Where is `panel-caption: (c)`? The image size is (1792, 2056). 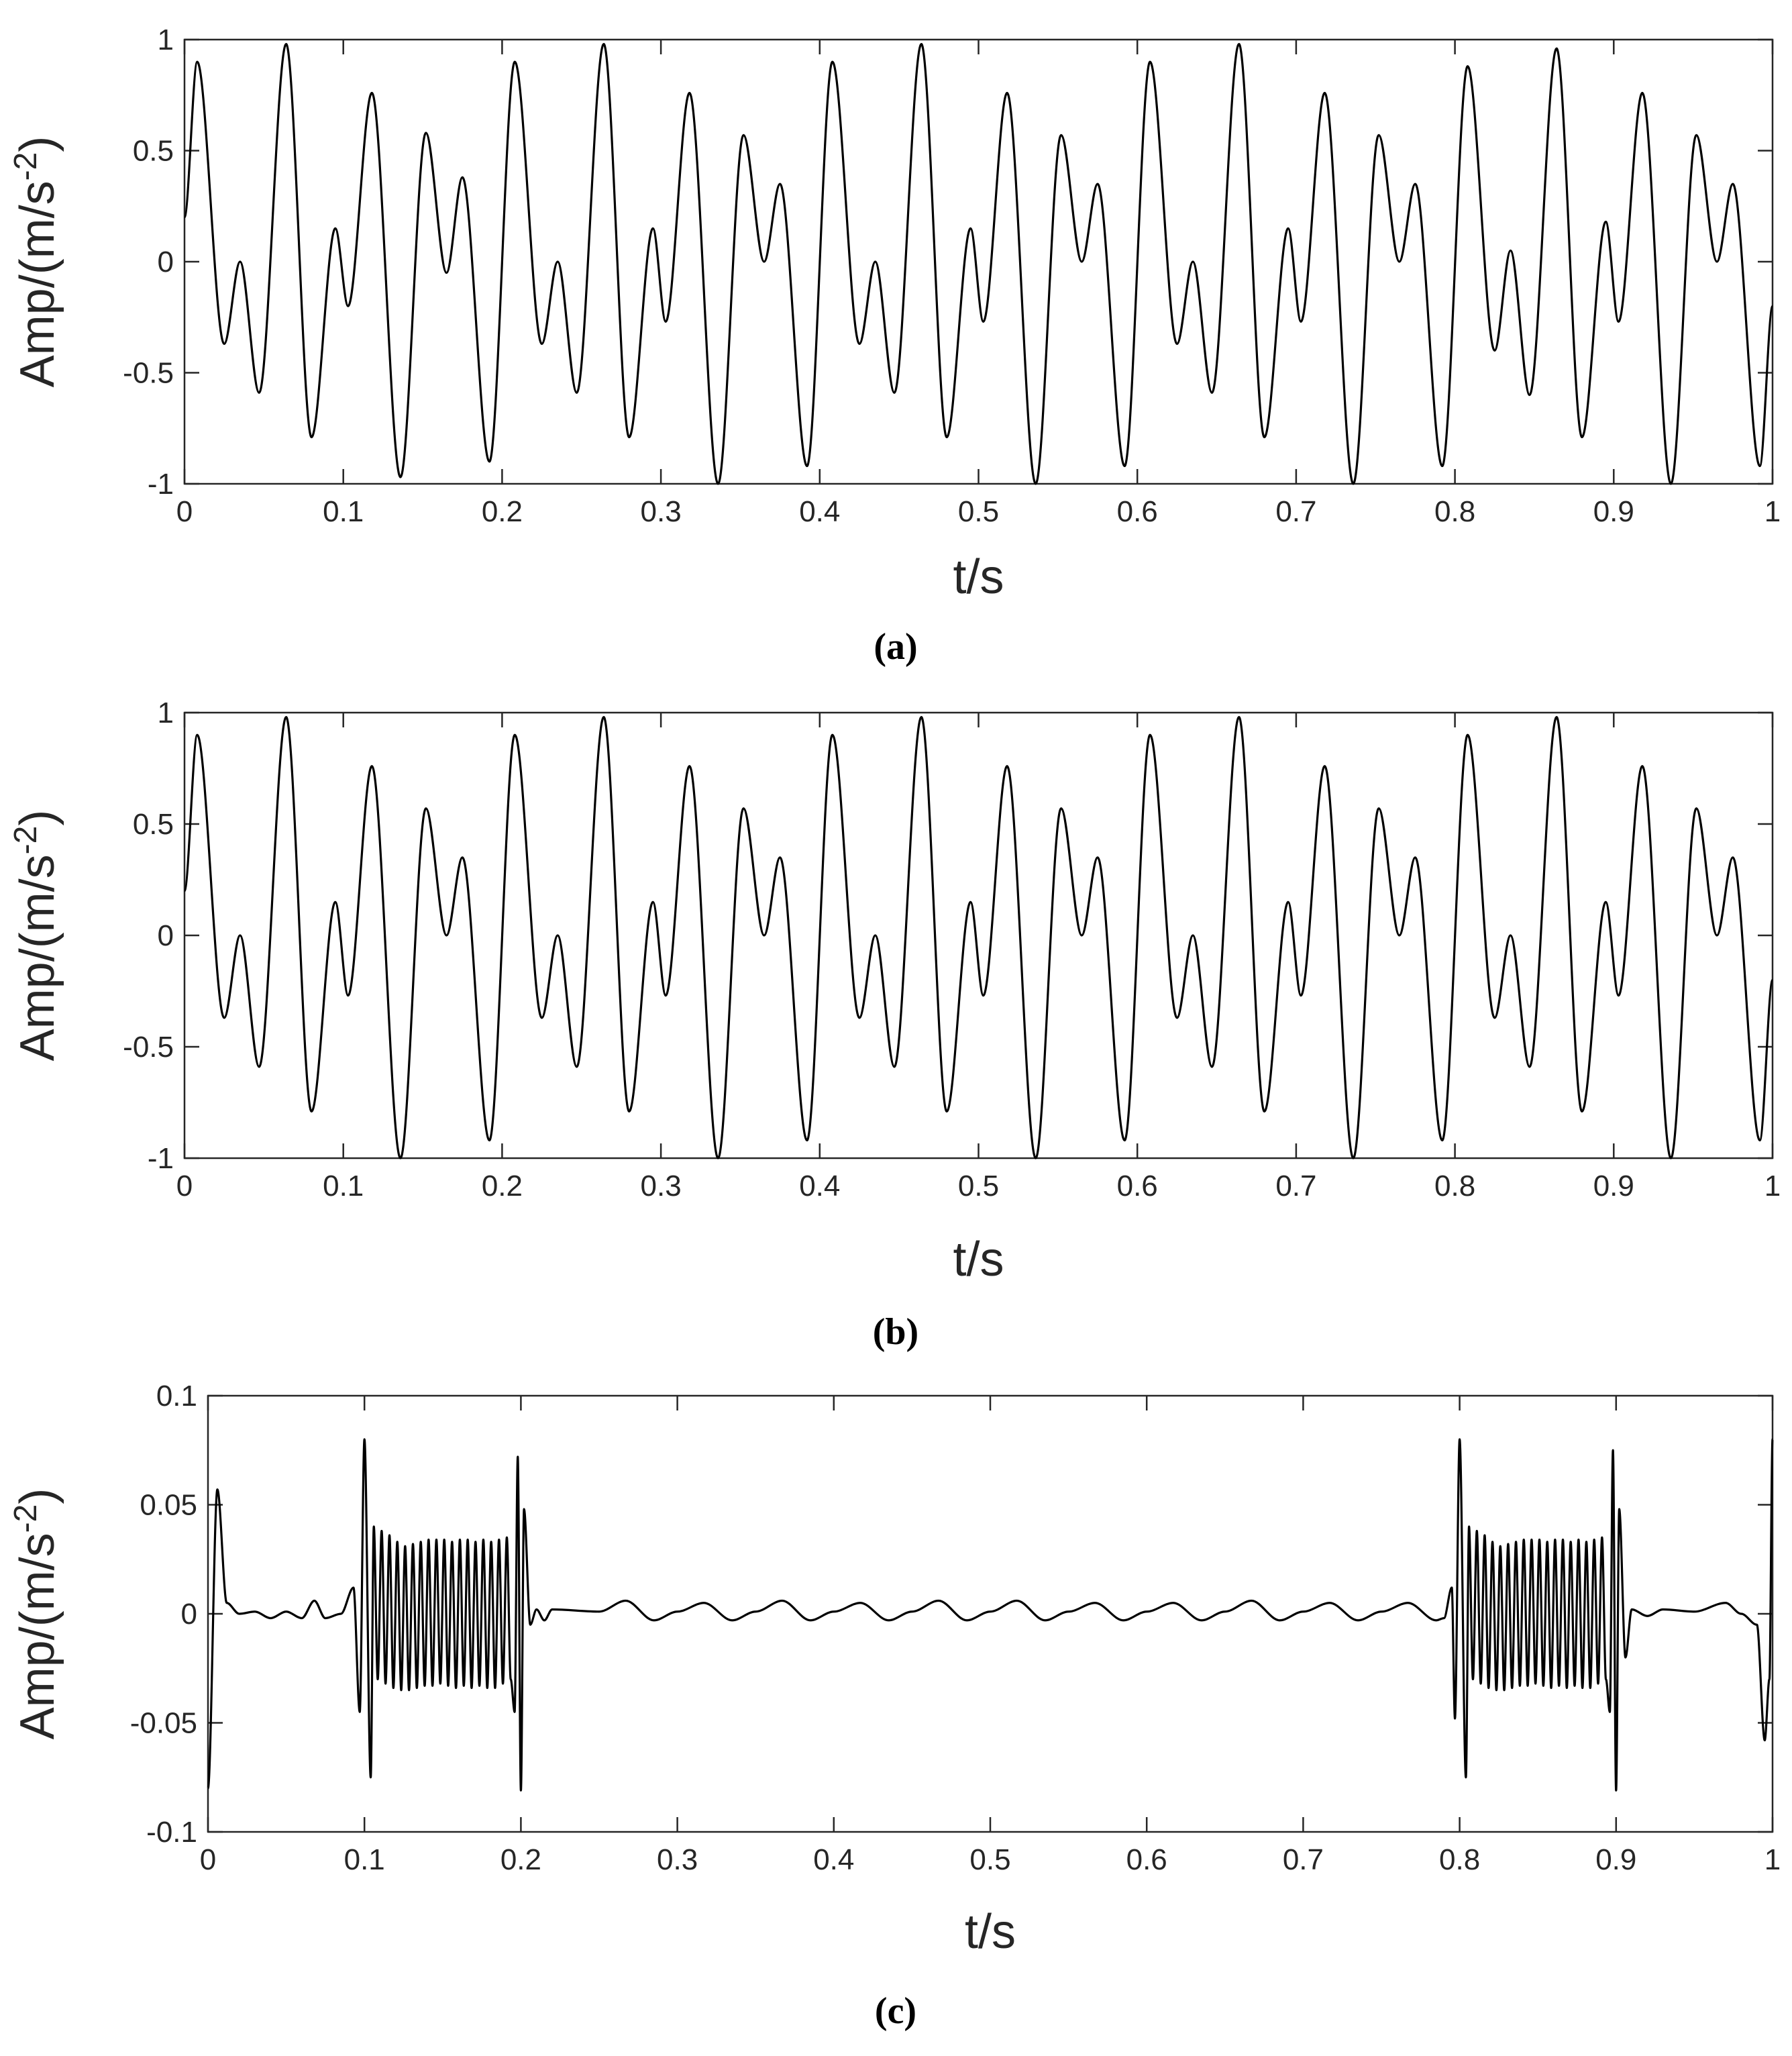
panel-caption: (c) is located at coordinates (895, 2011).